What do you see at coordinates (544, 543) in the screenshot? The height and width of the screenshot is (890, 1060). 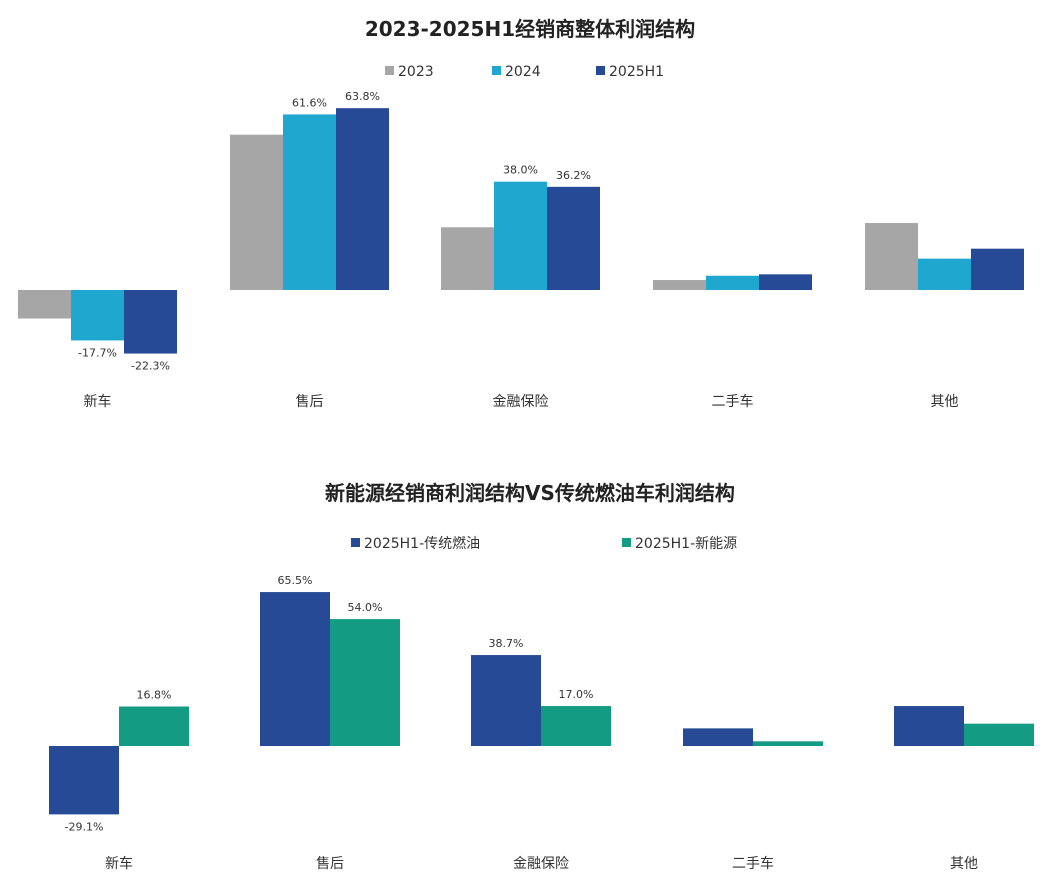 I see `legend: 2025H1-传统燃油 2025H1-新能源` at bounding box center [544, 543].